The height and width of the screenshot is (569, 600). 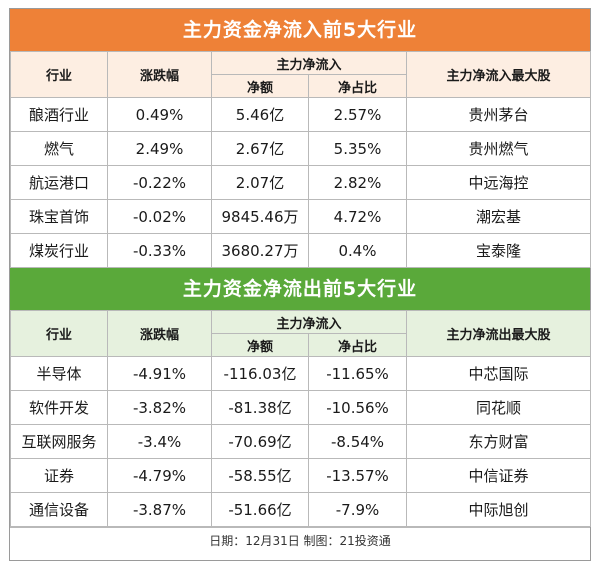 I want to click on table-row: 燃气 2.49% 2.67亿 5.35% 贵州燃气, so click(x=301, y=148).